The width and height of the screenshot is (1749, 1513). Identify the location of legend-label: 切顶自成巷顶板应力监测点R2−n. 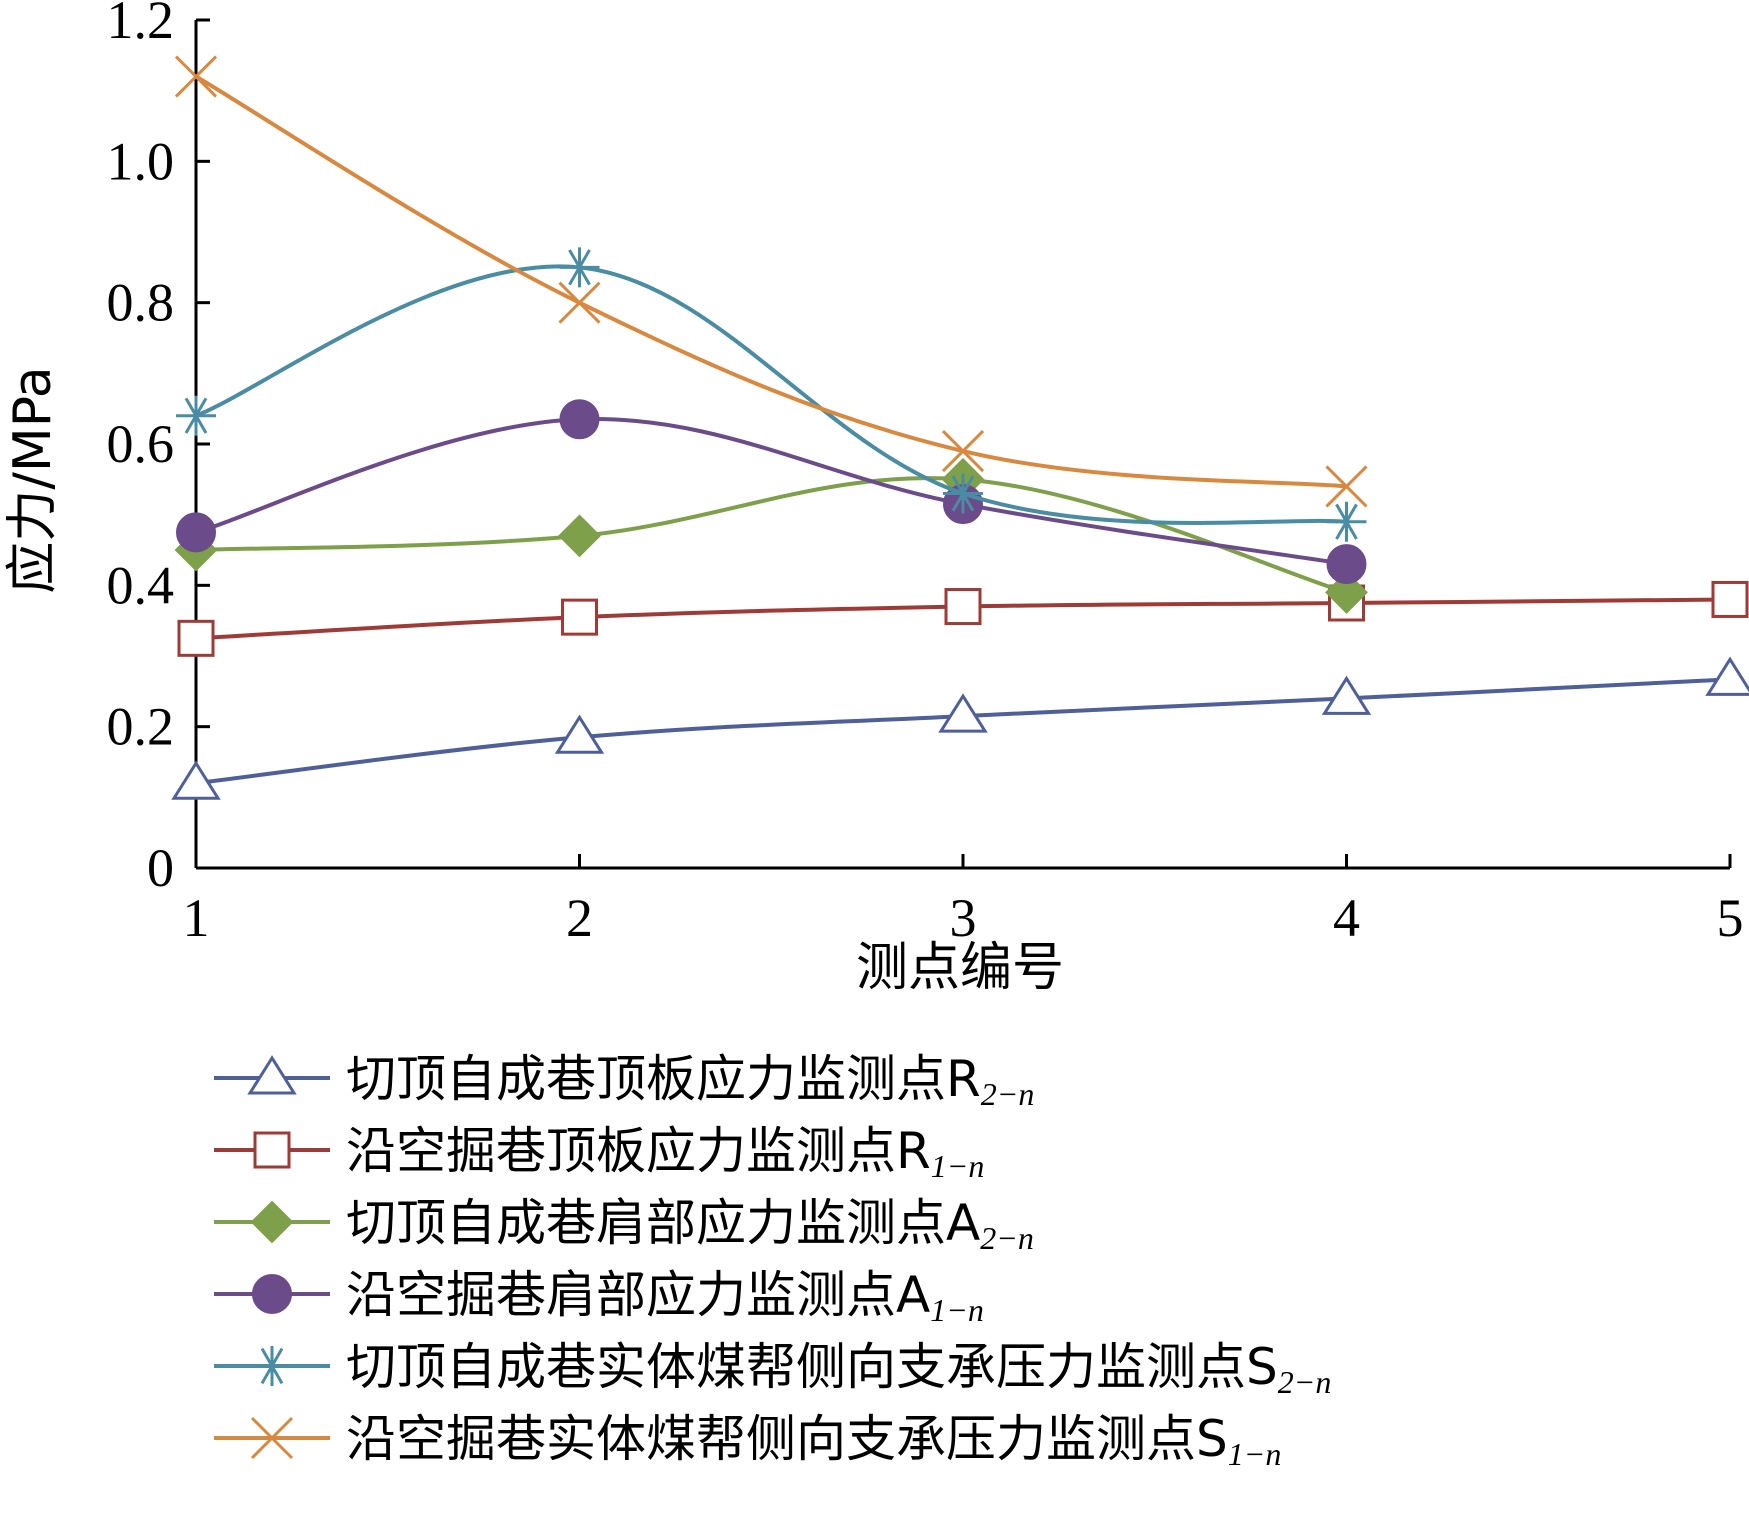
(690, 1081).